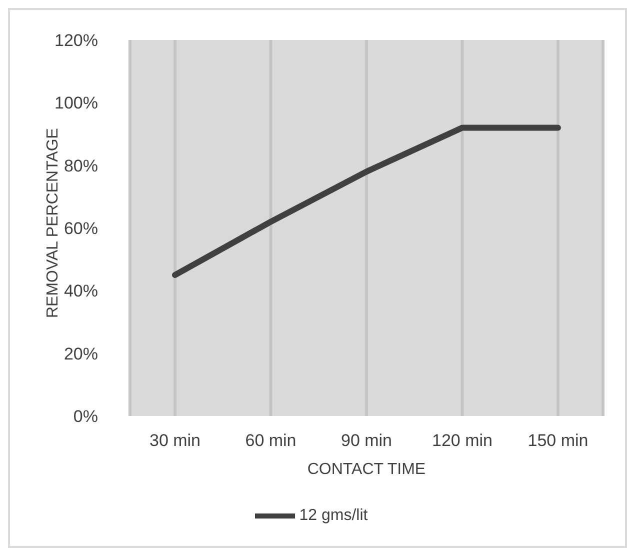 The height and width of the screenshot is (556, 635). What do you see at coordinates (366, 469) in the screenshot?
I see `x-axis-title: CONTACT TIME` at bounding box center [366, 469].